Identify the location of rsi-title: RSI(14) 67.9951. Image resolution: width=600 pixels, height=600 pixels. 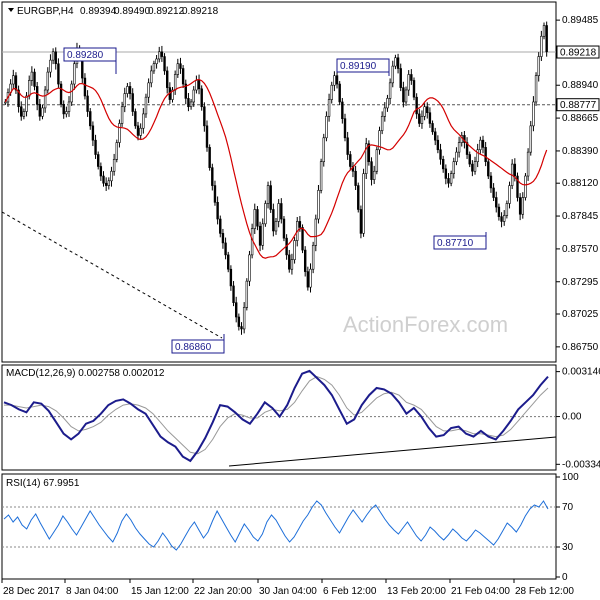
(43, 483).